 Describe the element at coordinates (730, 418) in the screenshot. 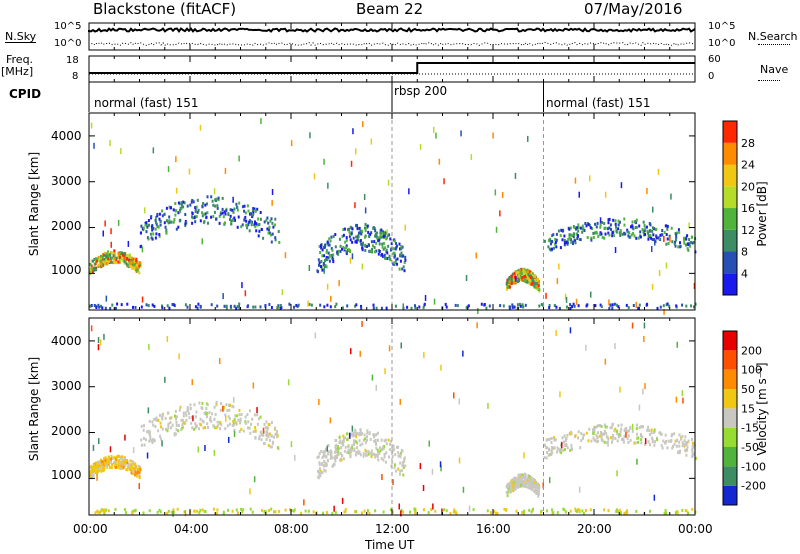

I see `colorbar-frame` at that location.